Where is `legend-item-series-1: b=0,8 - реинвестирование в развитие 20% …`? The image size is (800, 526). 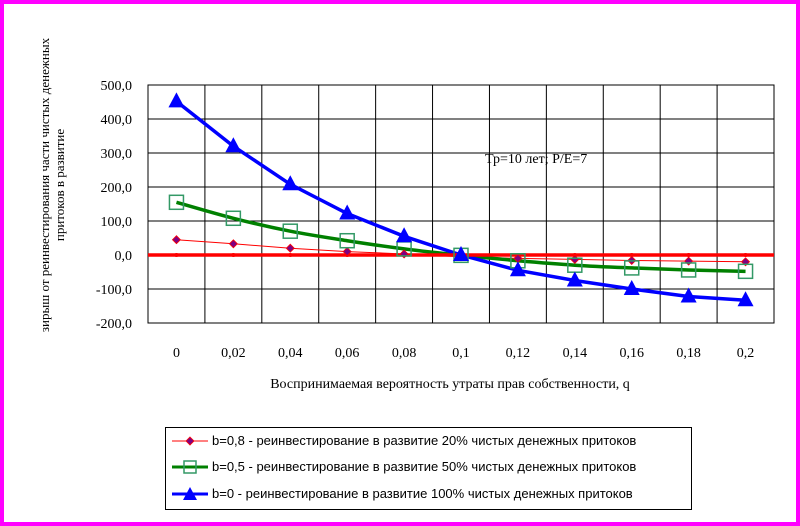 legend-item-series-1: b=0,8 - реинвестирование в развитие 20% … is located at coordinates (428, 441).